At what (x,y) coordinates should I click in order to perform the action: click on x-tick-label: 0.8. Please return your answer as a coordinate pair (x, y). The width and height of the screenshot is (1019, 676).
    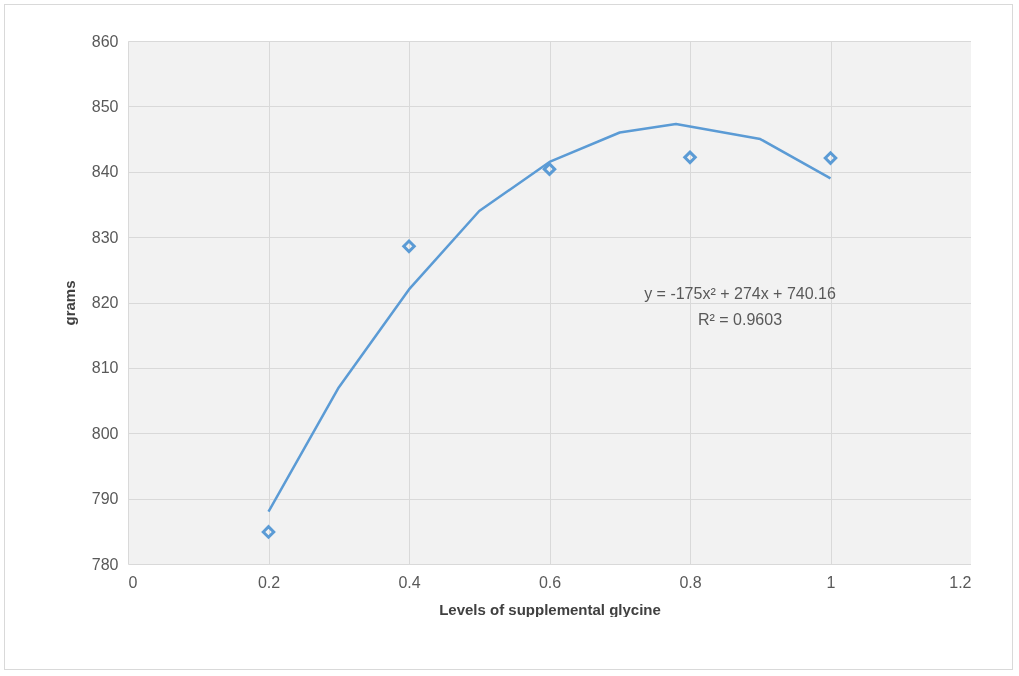
    Looking at the image, I should click on (690, 582).